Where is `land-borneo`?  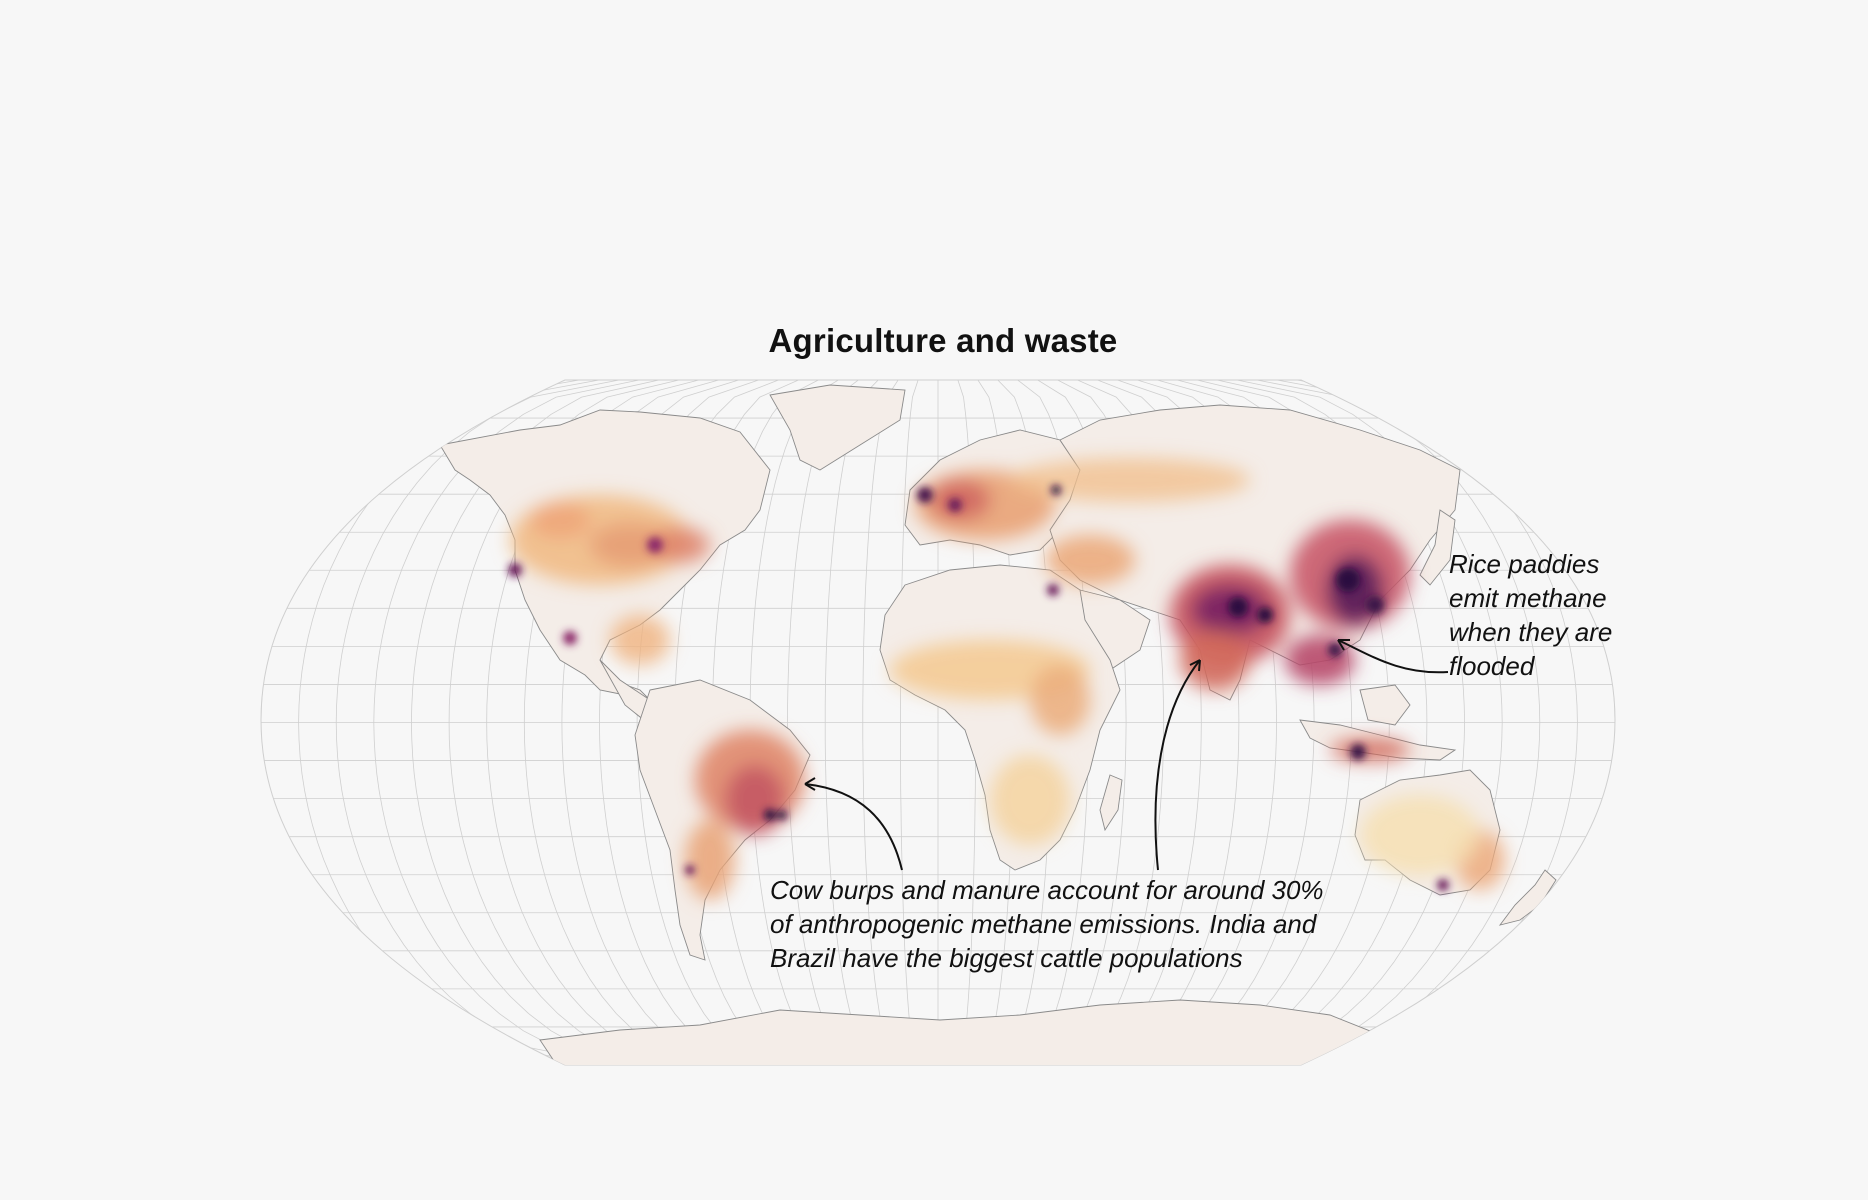
land-borneo is located at coordinates (1385, 705).